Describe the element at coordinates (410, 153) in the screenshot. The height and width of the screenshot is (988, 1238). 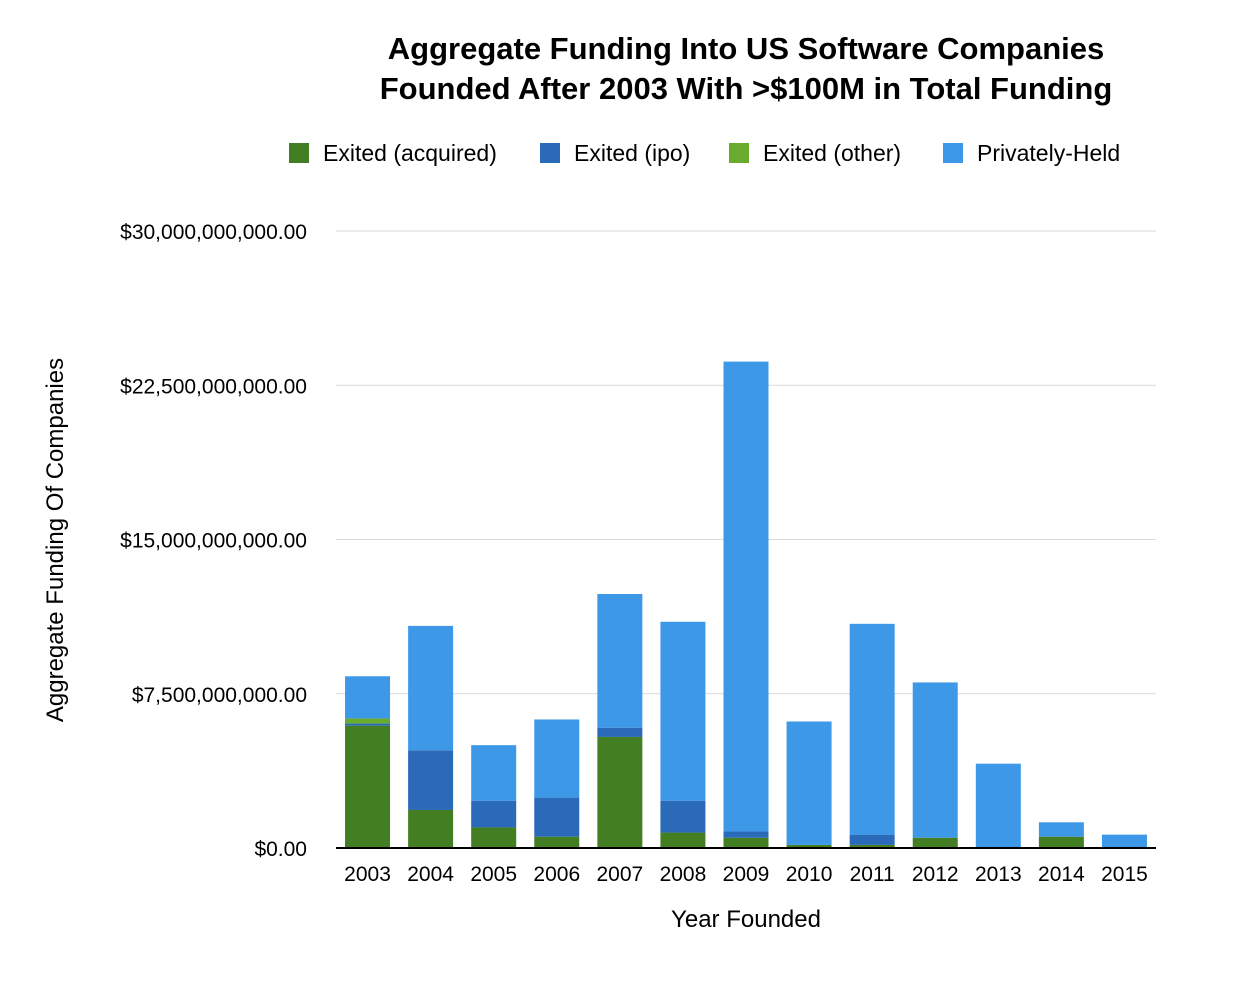
I see `legend-label: Exited (acquired)` at that location.